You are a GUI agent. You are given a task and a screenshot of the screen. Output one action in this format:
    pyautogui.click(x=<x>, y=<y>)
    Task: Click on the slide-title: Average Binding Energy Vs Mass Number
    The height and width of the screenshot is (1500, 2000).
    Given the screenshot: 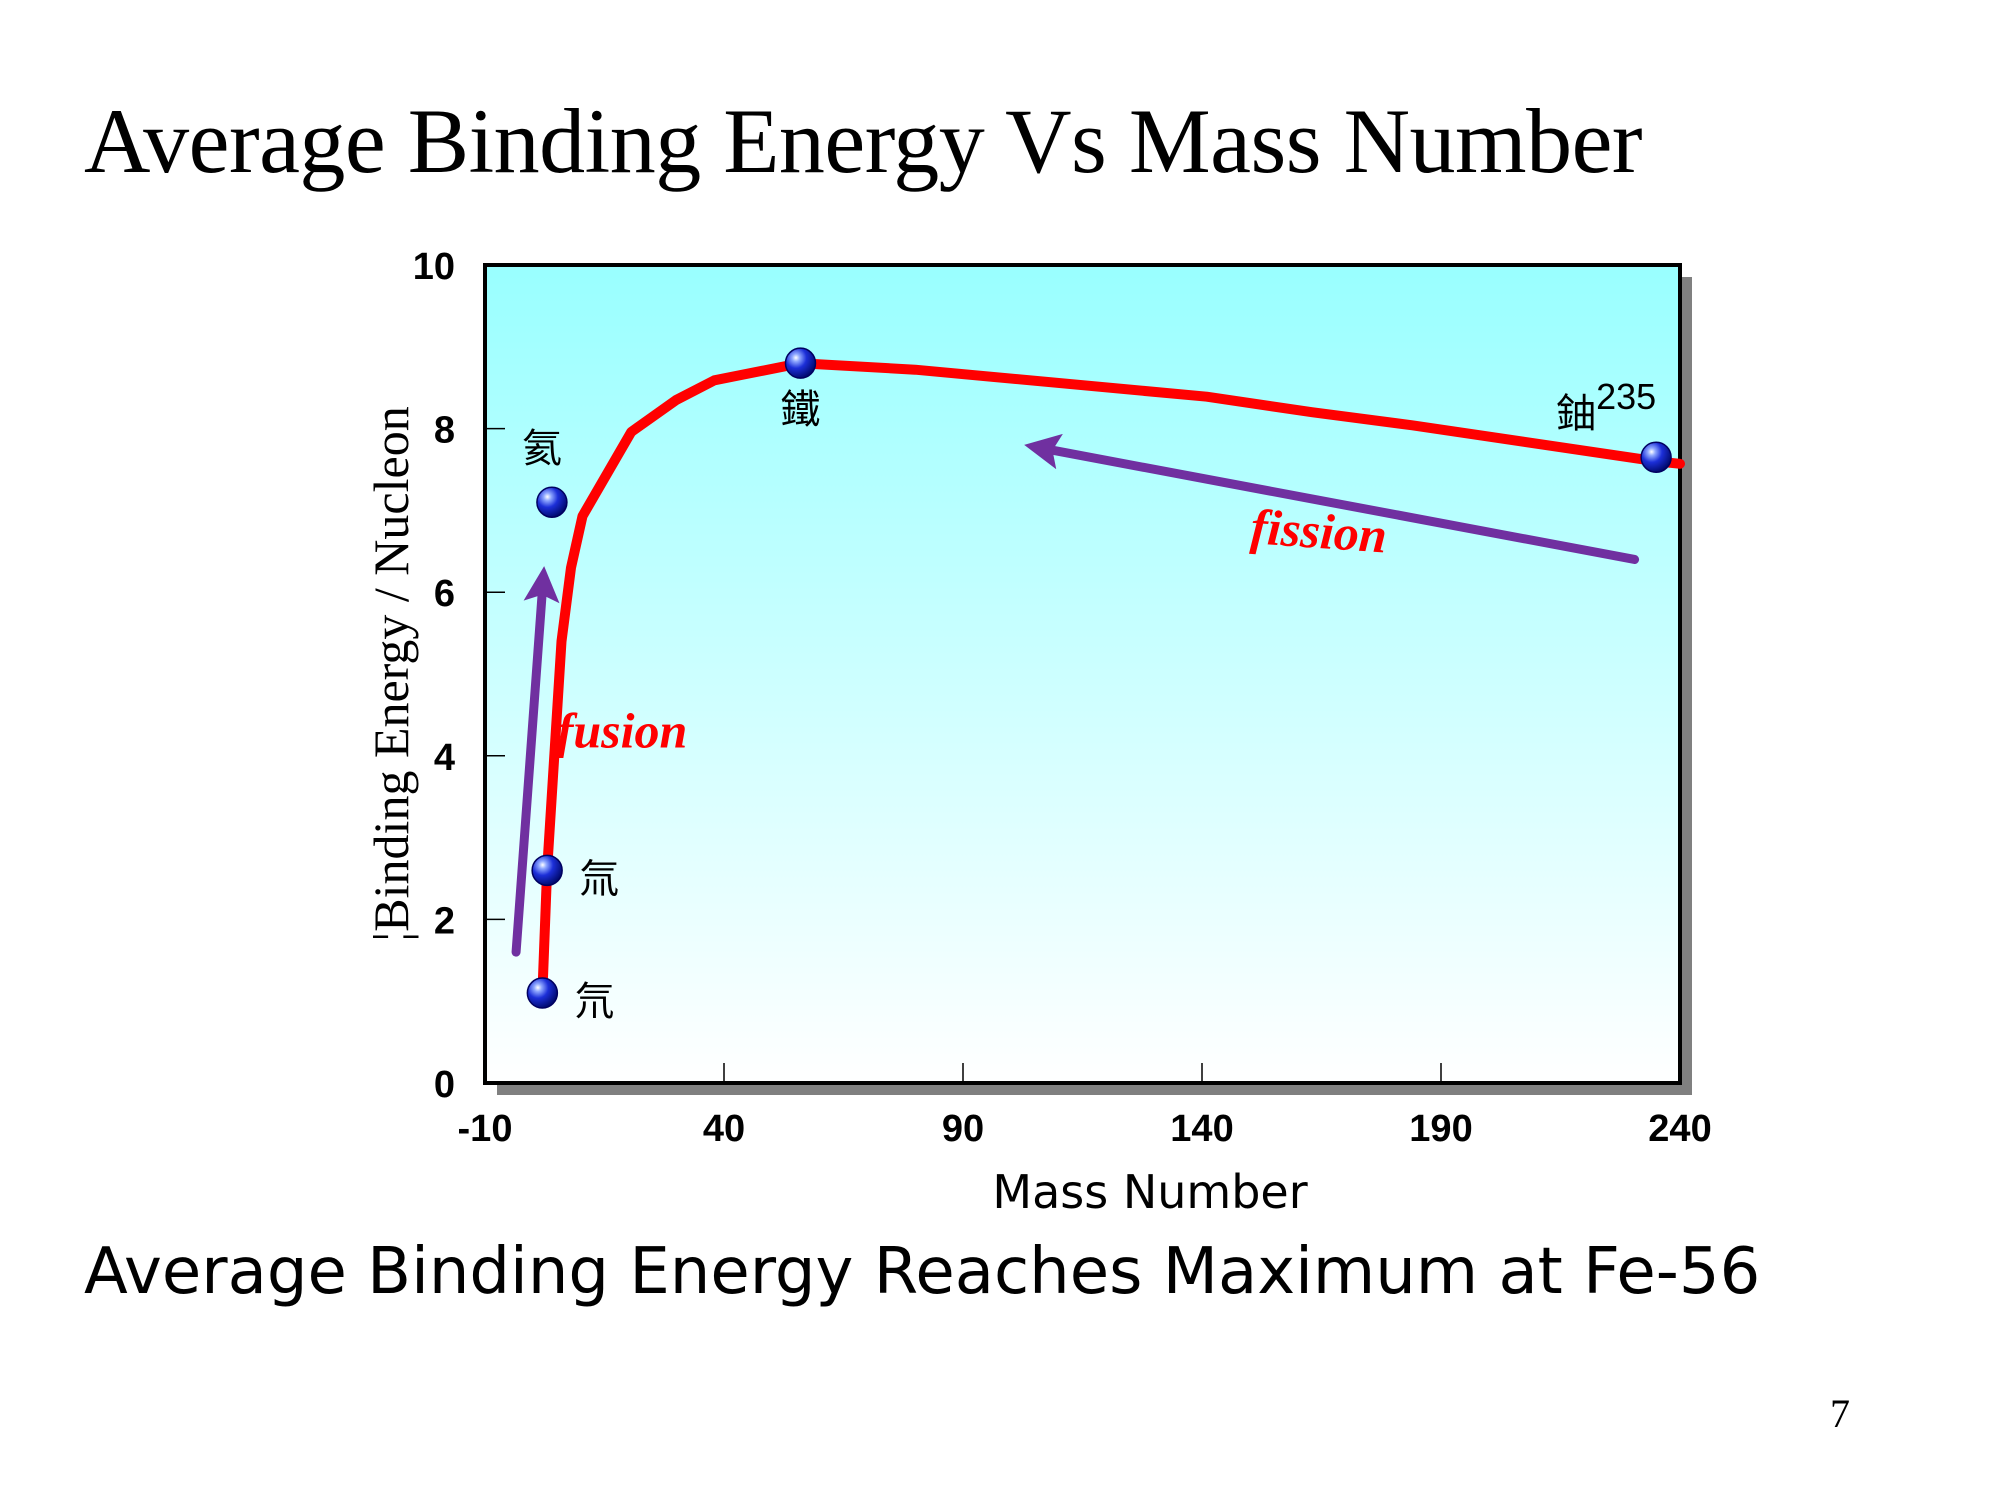 What is the action you would take?
    pyautogui.click(x=863, y=141)
    